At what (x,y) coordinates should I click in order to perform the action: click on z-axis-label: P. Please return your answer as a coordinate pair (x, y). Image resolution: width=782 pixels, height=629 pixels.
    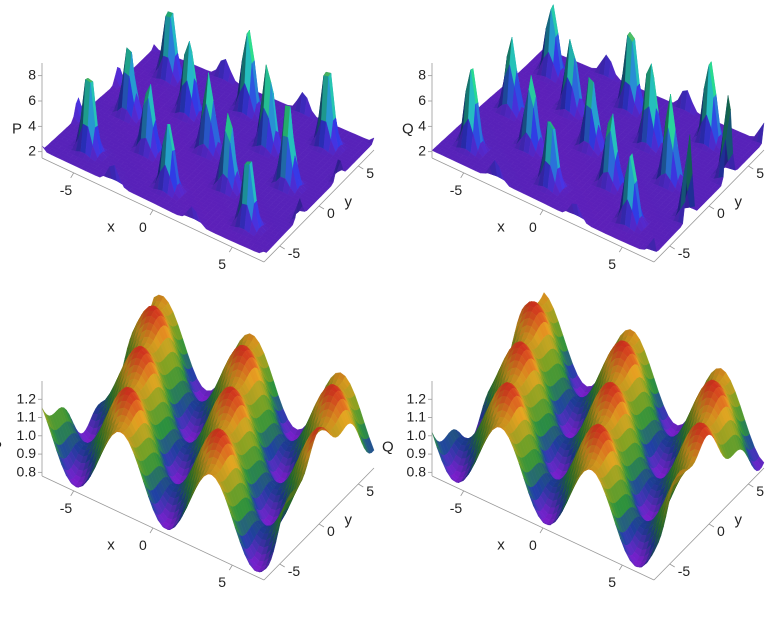
    Looking at the image, I should click on (17, 129).